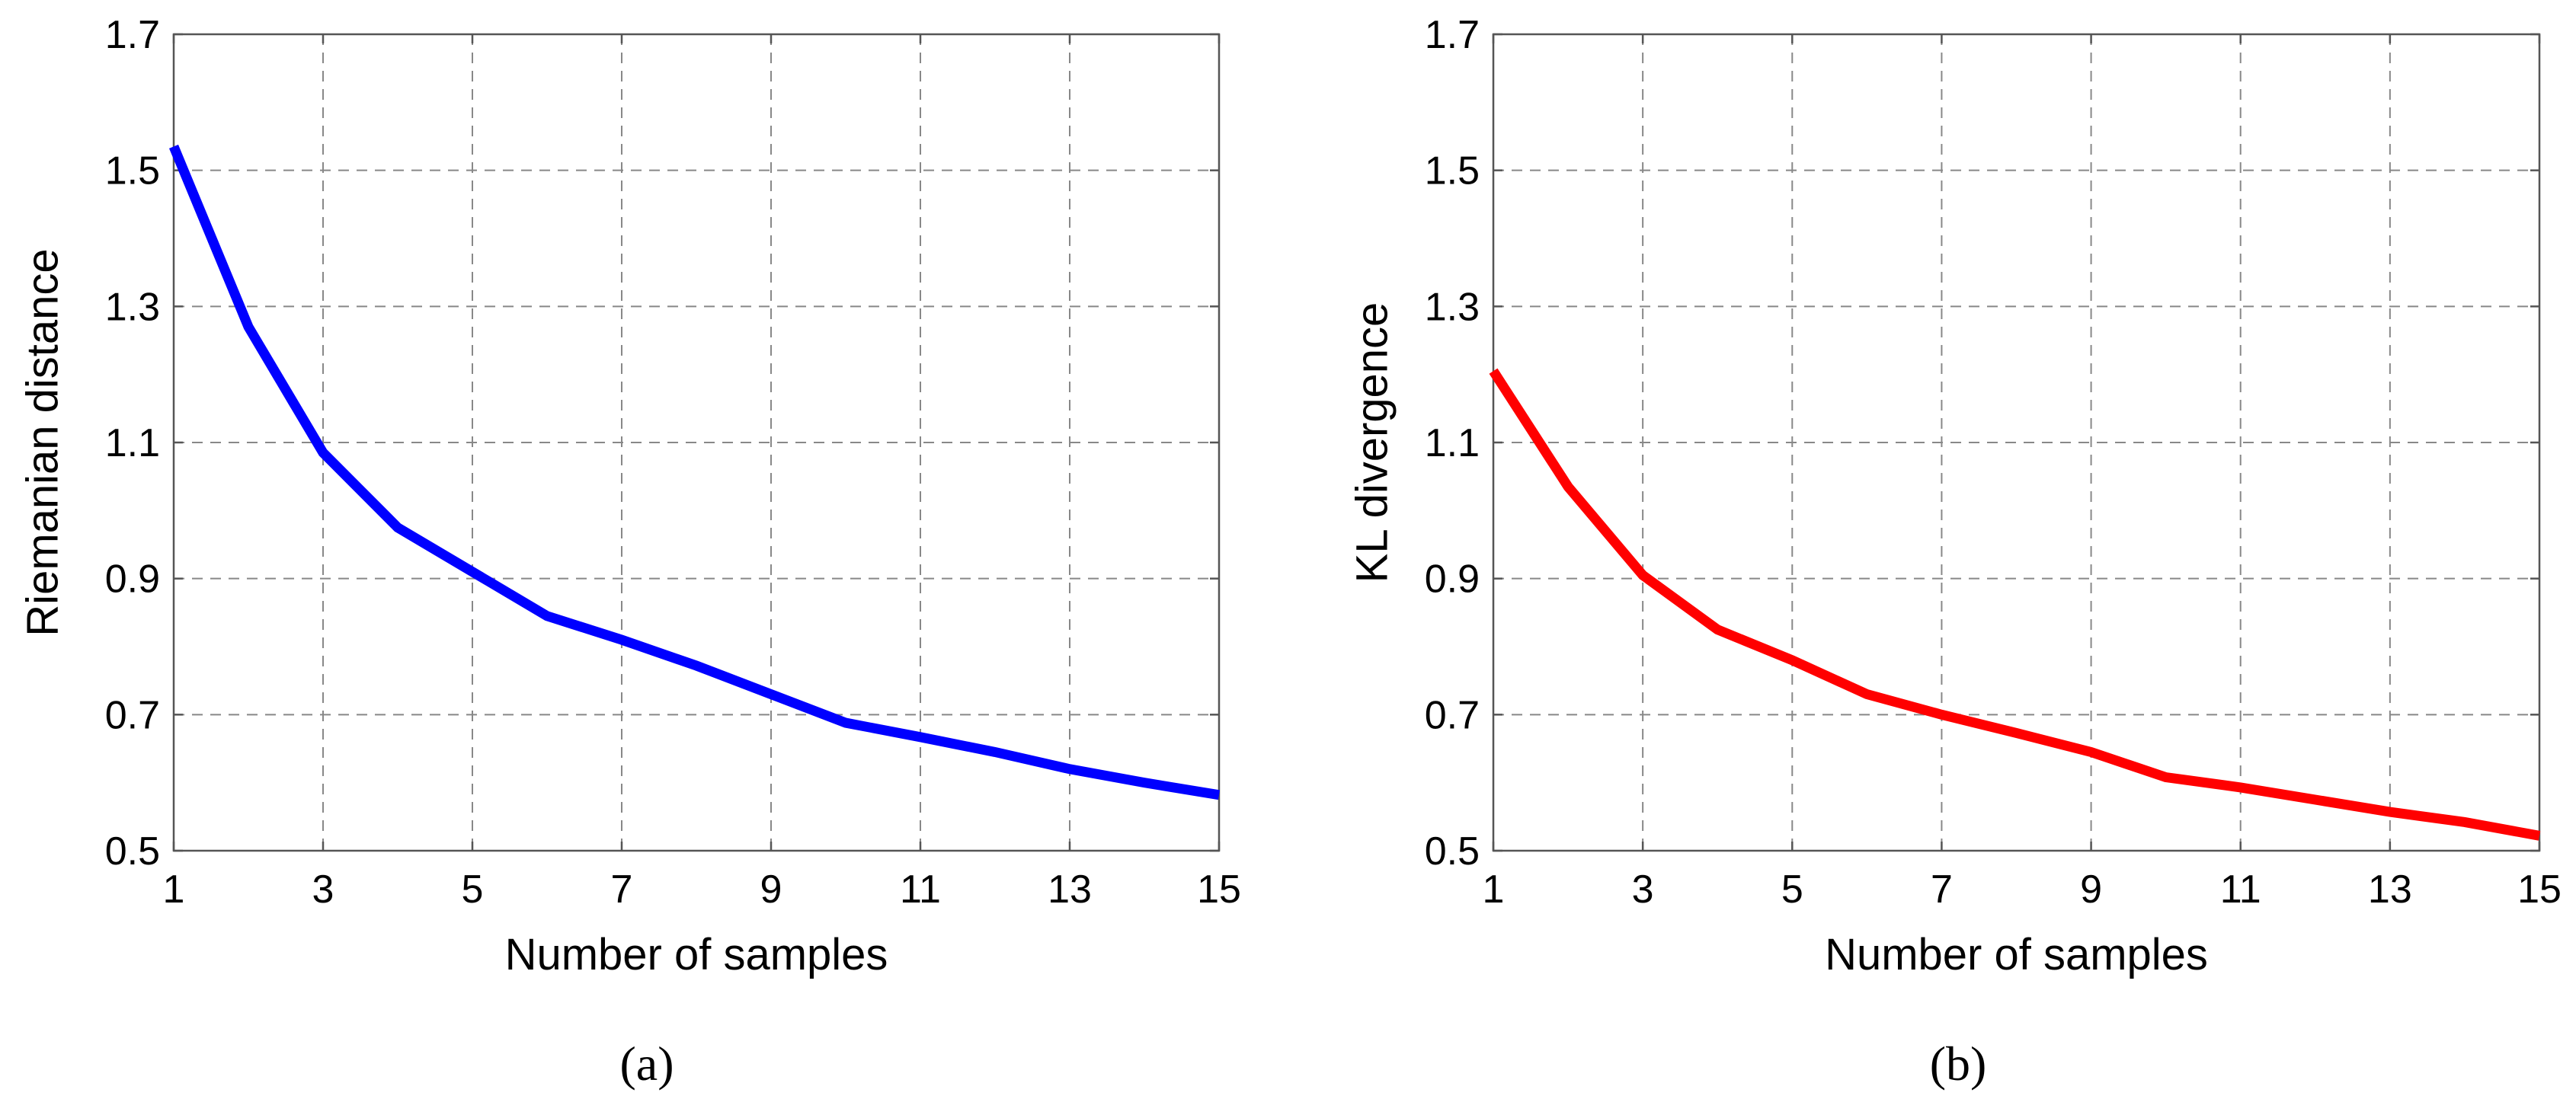 The height and width of the screenshot is (1099, 2576). What do you see at coordinates (42, 442) in the screenshot?
I see `y-axis-label: Riemanian distance` at bounding box center [42, 442].